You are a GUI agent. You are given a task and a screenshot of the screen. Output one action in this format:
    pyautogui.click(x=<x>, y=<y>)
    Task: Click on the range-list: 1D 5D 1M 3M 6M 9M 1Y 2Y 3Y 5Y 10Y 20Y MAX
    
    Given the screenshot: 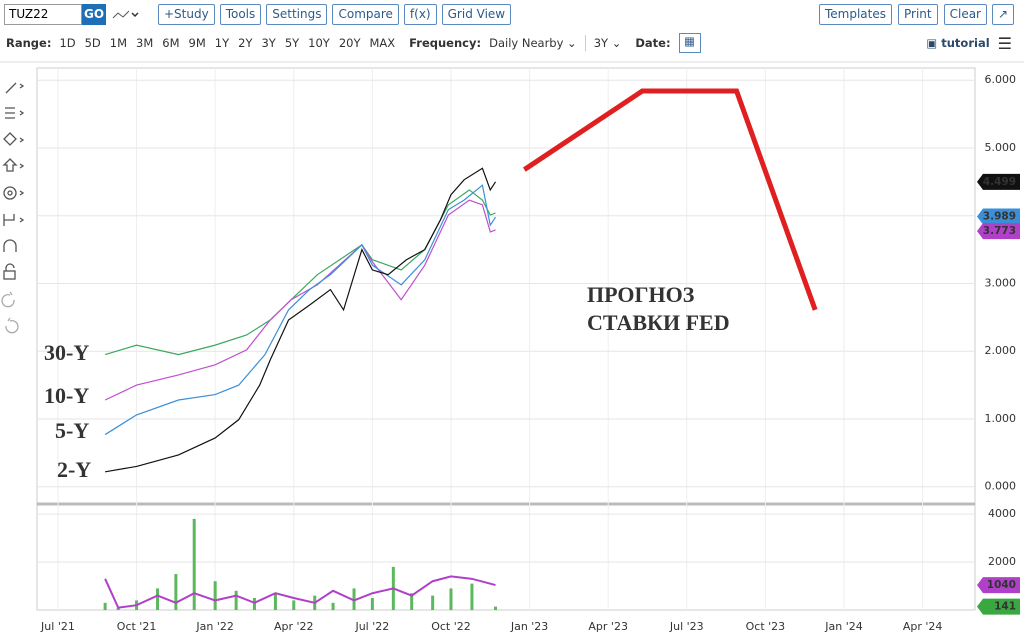 What is the action you would take?
    pyautogui.click(x=227, y=43)
    